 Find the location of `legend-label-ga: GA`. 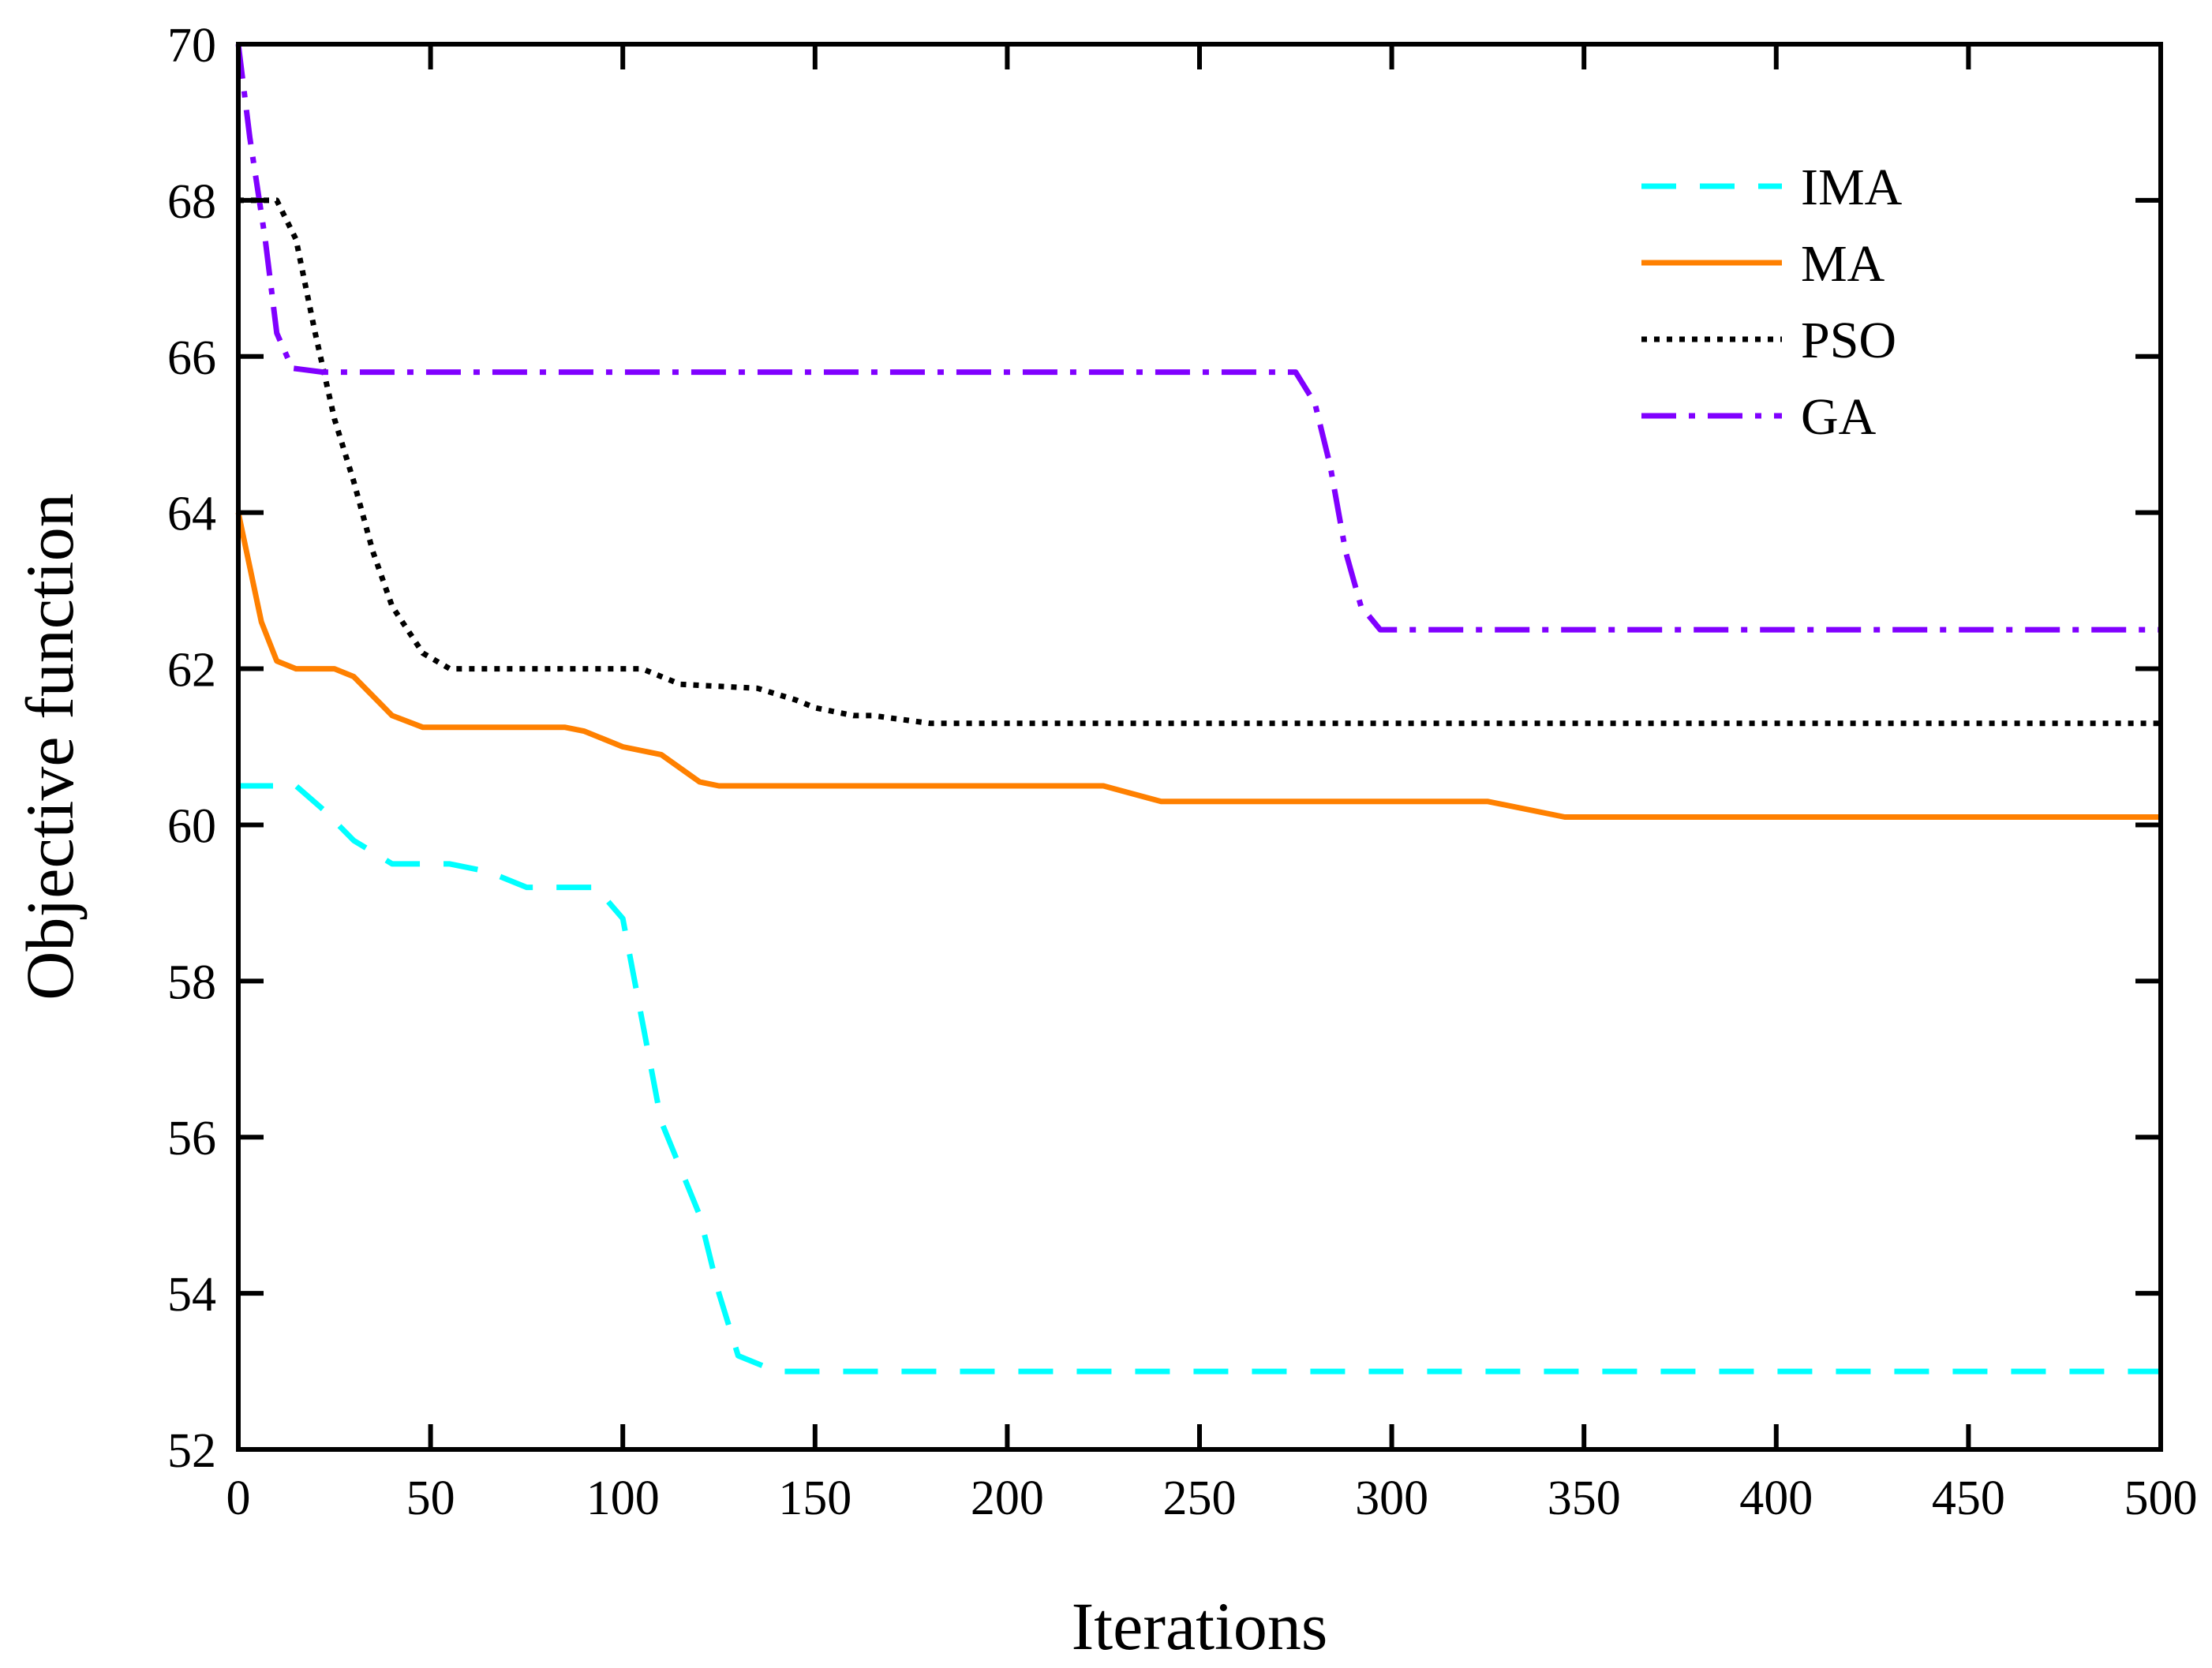

legend-label-ga: GA is located at coordinates (1839, 417).